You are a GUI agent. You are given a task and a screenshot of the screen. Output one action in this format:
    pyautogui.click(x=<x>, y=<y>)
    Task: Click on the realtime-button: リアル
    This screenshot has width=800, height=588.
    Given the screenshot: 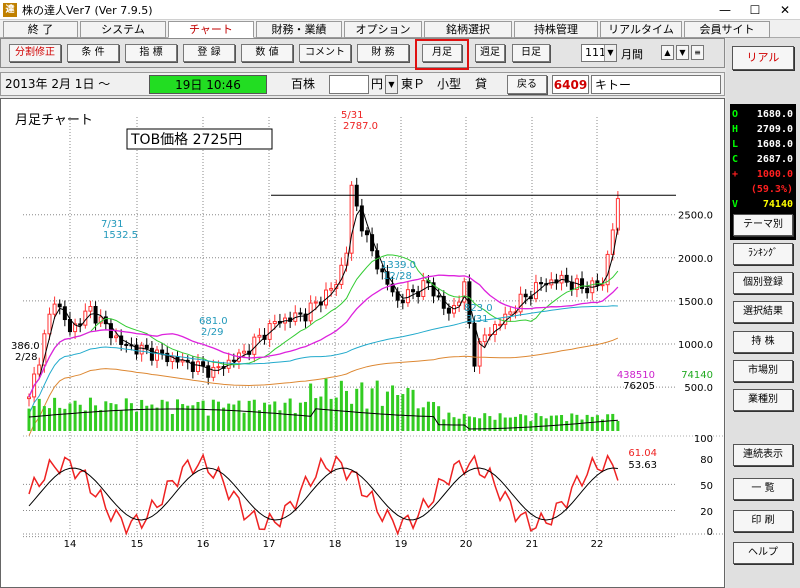 What is the action you would take?
    pyautogui.click(x=763, y=58)
    